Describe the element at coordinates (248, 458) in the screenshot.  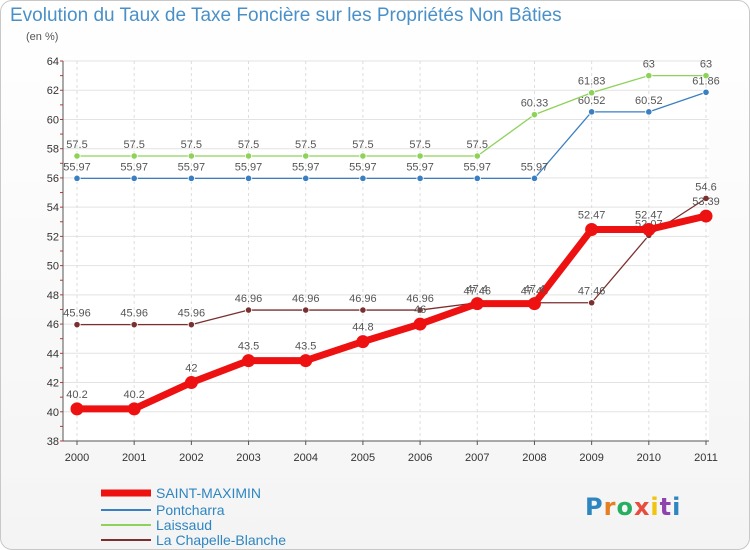
I see `x-tick-label: 2003` at that location.